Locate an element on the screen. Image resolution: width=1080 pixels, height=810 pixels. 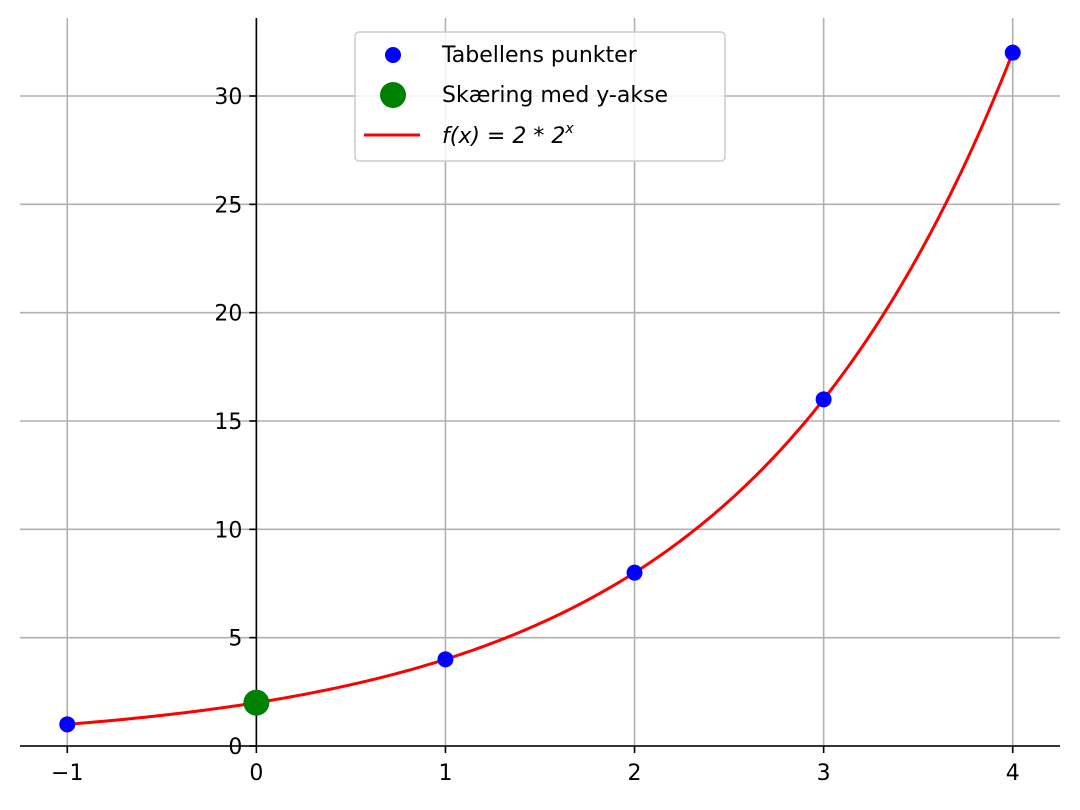
legend-label-function-base: f(x) = 2 * 2 is located at coordinates (503, 136).